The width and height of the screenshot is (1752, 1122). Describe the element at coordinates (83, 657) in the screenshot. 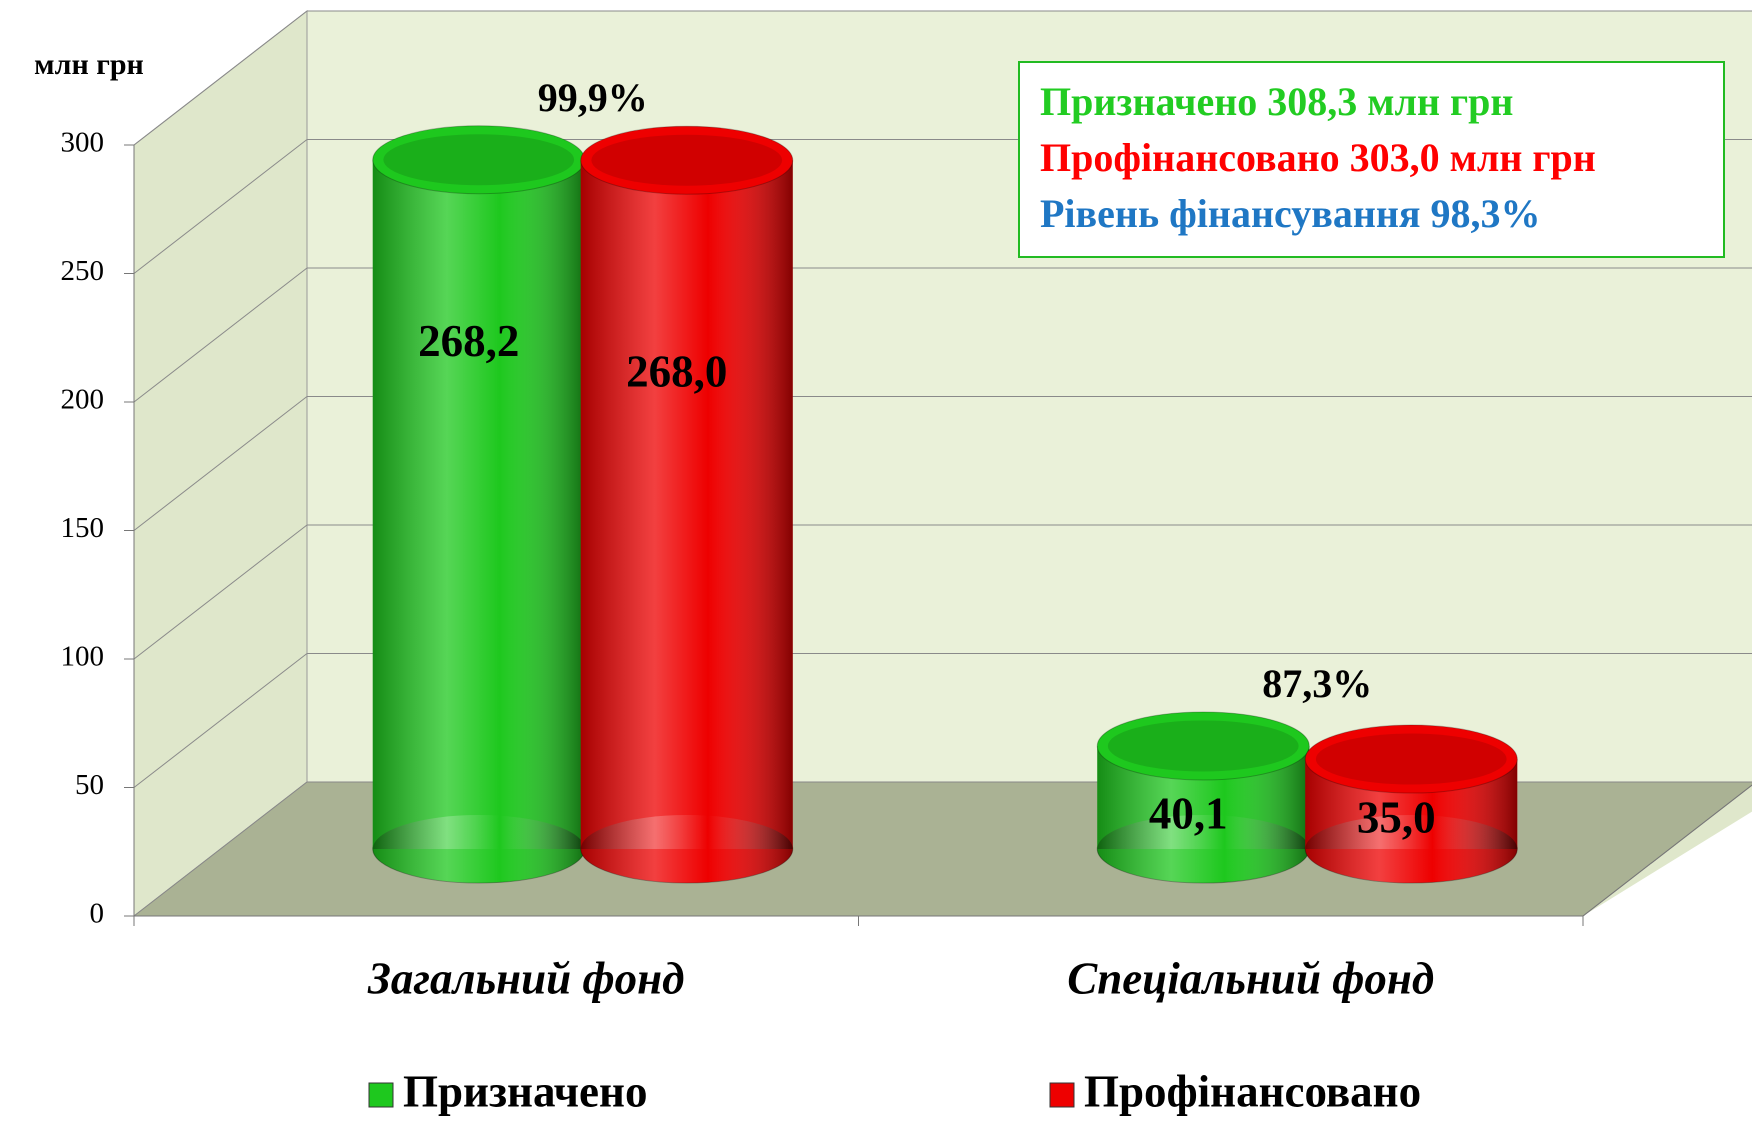

I see `y-tick-label: 100` at that location.